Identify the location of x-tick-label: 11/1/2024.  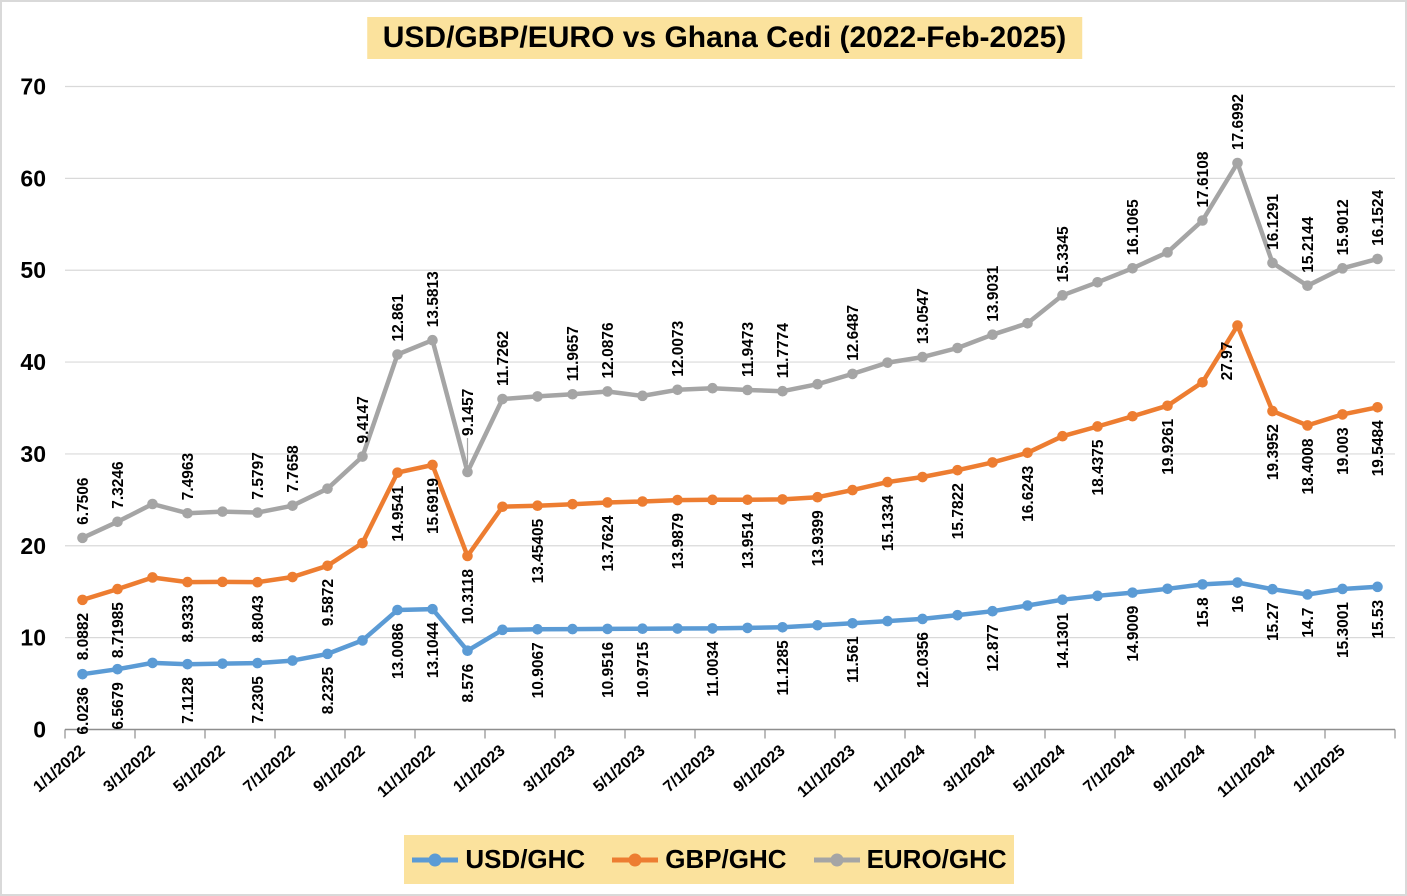
(1246, 771).